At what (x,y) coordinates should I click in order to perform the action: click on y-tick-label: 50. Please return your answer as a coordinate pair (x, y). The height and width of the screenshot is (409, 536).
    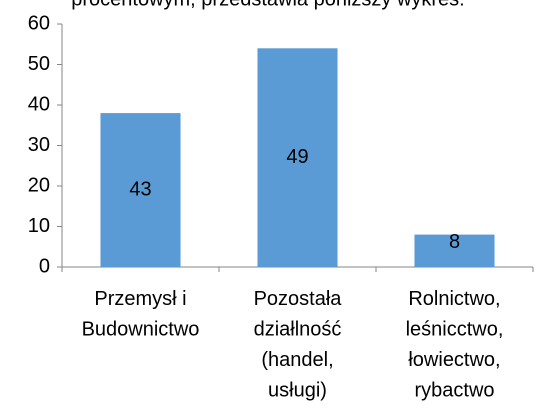
    Looking at the image, I should click on (39, 64).